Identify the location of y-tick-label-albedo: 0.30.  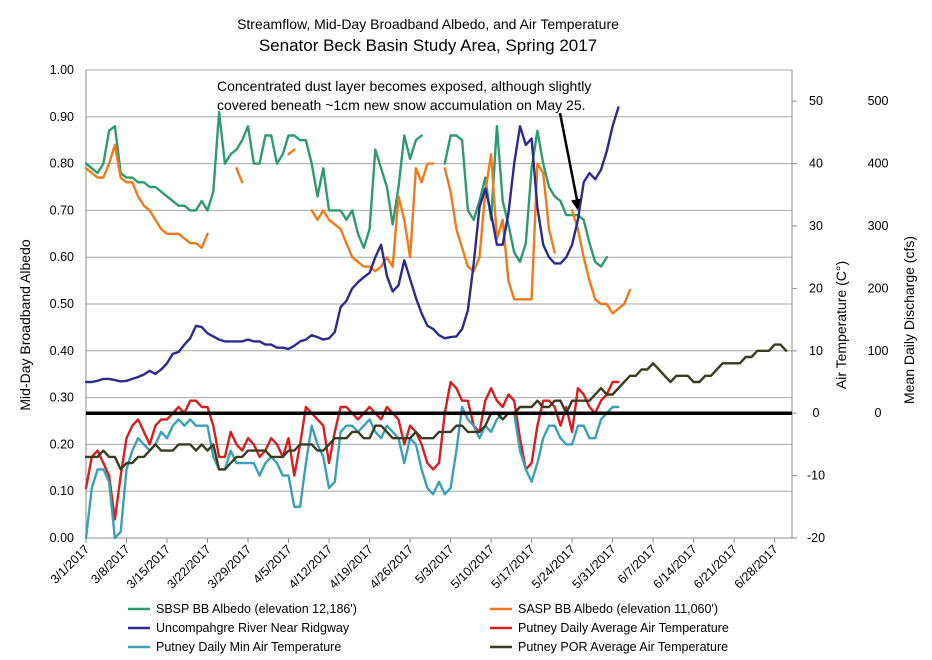
(62, 398).